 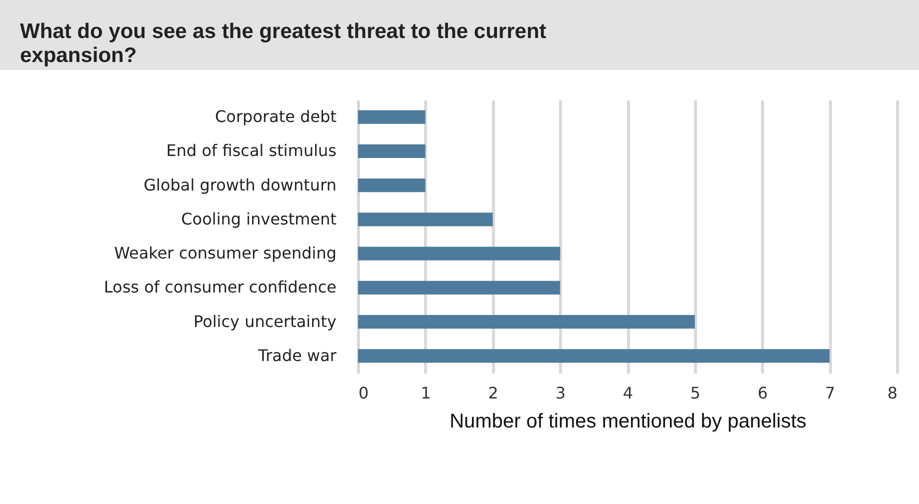 What do you see at coordinates (251, 150) in the screenshot?
I see `y-tick-label: End of fiscal stimulus` at bounding box center [251, 150].